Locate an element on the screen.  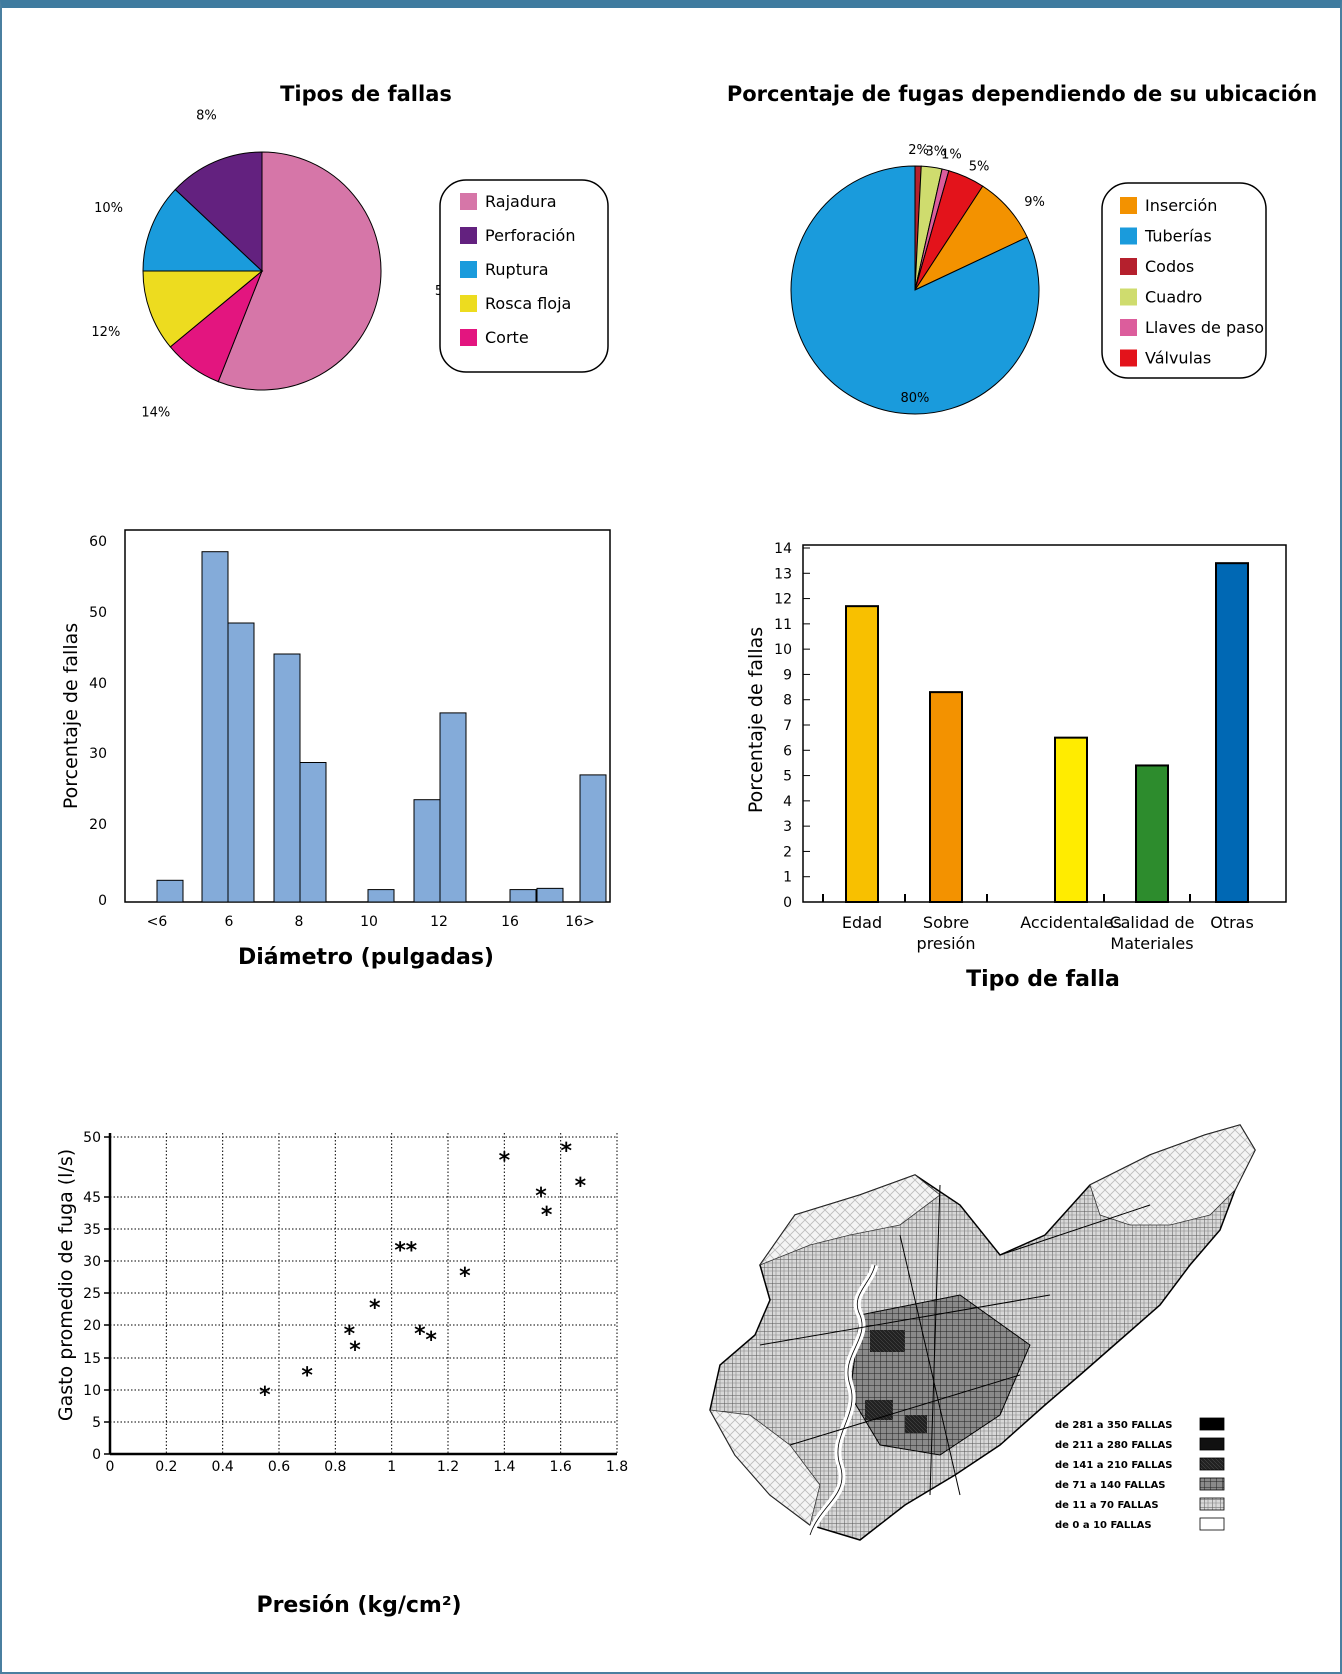
scatter-xtick-label: 0.2 is located at coordinates (166, 1467).